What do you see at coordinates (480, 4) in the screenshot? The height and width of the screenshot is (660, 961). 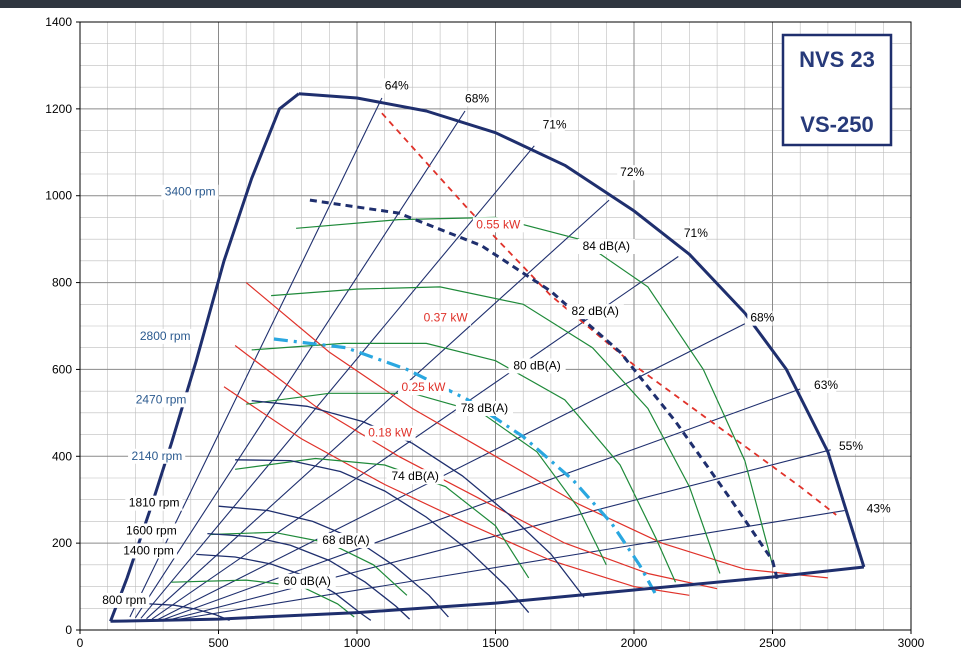 I see `top-bar` at bounding box center [480, 4].